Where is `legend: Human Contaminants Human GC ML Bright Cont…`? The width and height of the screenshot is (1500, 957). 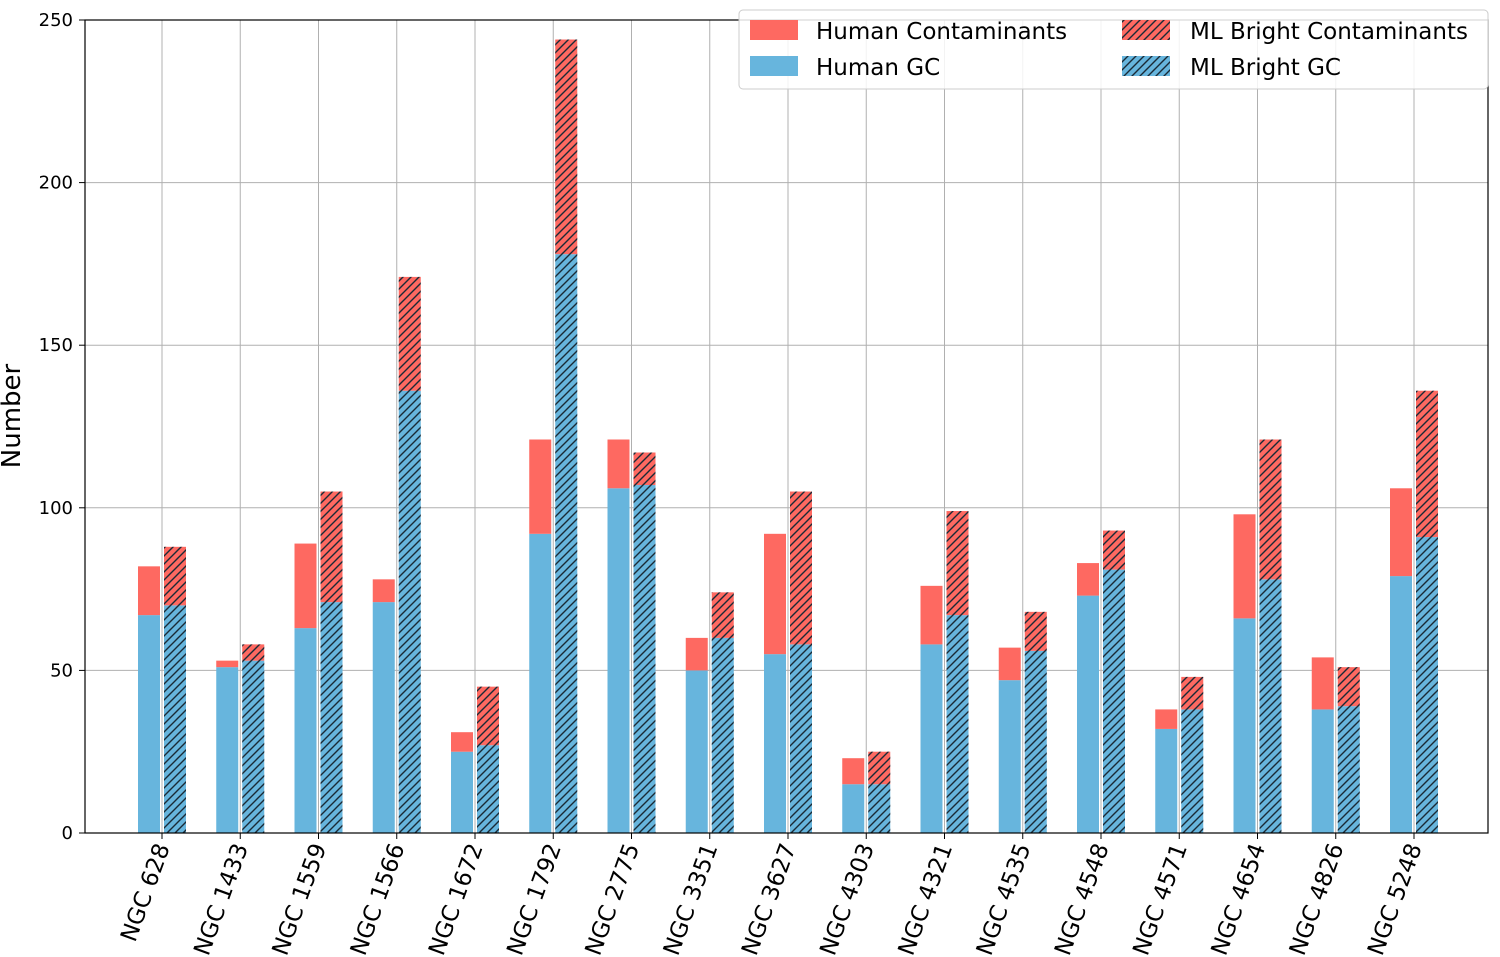 legend: Human Contaminants Human GC ML Bright Cont… is located at coordinates (1113, 49).